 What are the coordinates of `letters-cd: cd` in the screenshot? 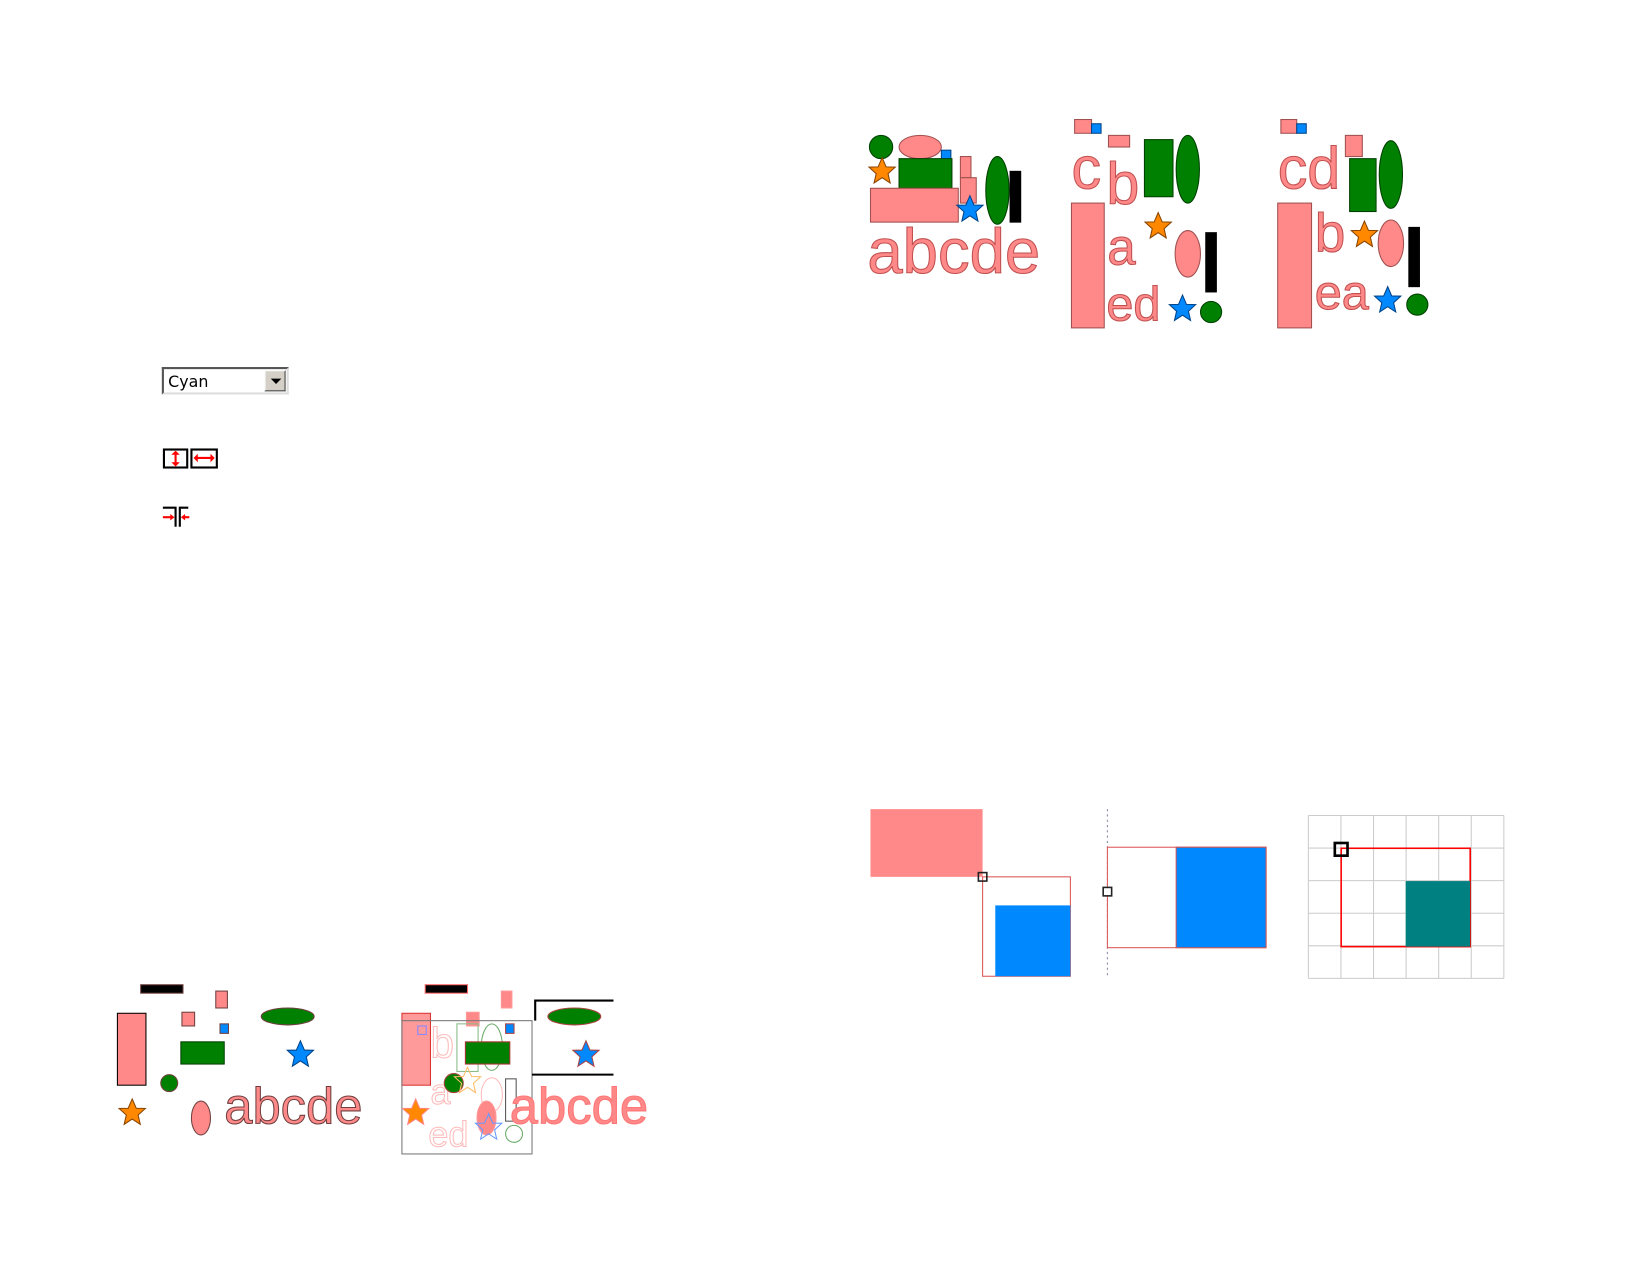 It's located at (1309, 167).